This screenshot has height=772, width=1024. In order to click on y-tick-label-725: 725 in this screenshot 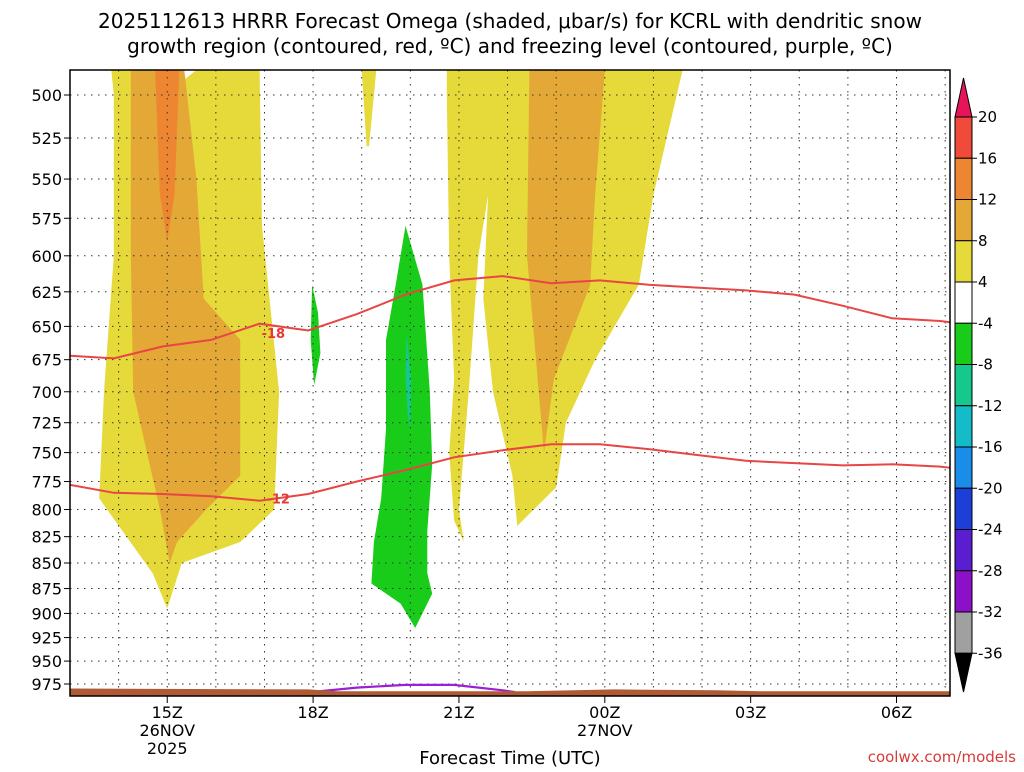, I will do `click(46, 423)`.